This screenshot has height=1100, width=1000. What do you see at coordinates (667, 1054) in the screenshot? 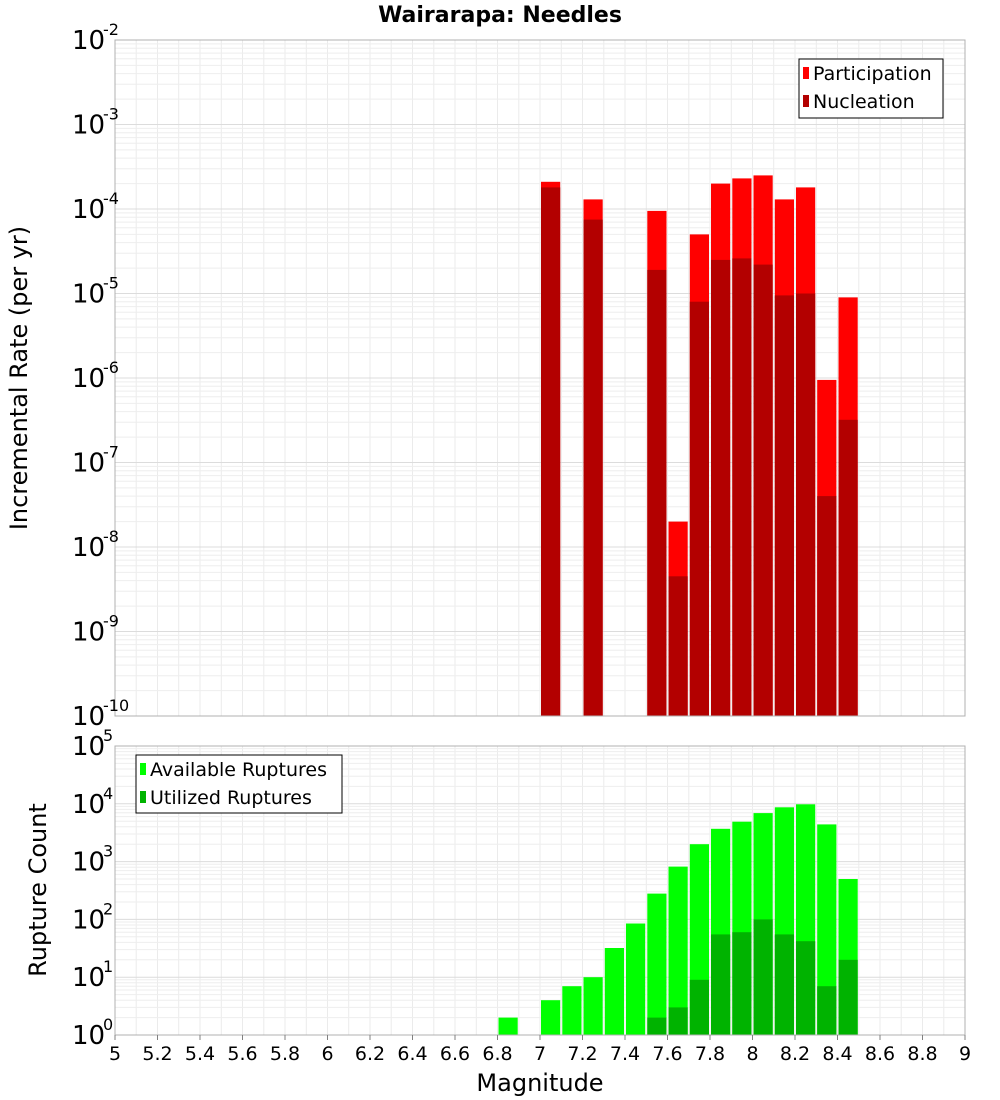
I see `x-tick-label: 7.6` at bounding box center [667, 1054].